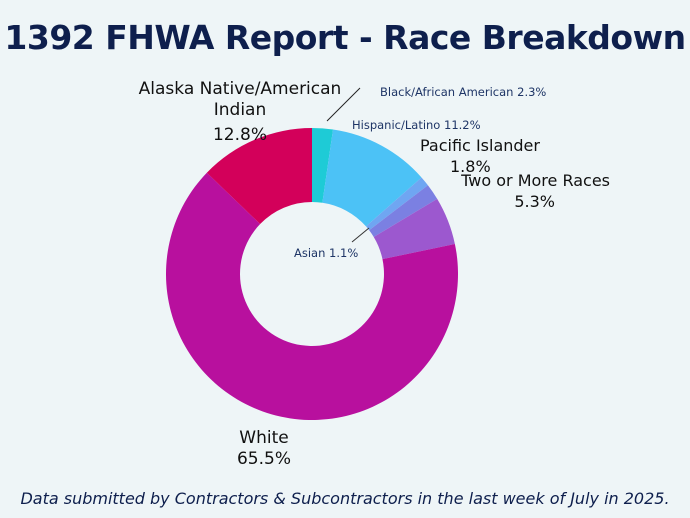 The width and height of the screenshot is (690, 518). Describe the element at coordinates (463, 92) in the screenshot. I see `label-black: Black/African American 2.3%` at that location.